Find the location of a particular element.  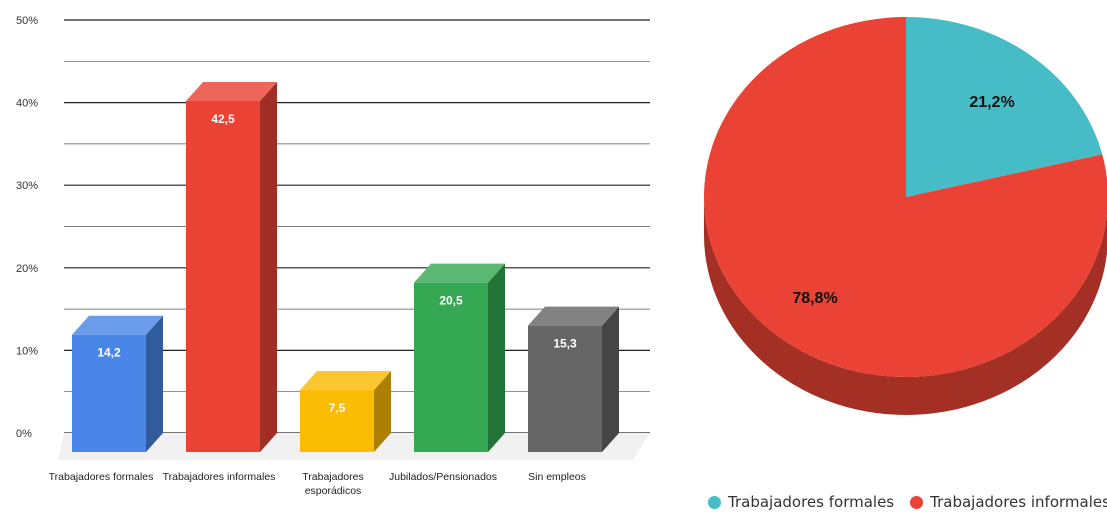

bar-chart-y-axis: 0% 10% 20% 30% 40% 50% is located at coordinates (27, 227).